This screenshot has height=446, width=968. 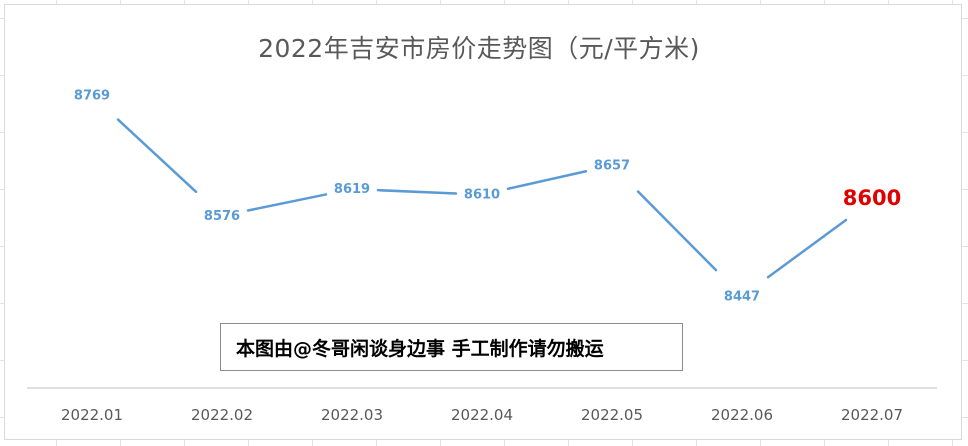 I want to click on data-label: 8447, so click(x=742, y=296).